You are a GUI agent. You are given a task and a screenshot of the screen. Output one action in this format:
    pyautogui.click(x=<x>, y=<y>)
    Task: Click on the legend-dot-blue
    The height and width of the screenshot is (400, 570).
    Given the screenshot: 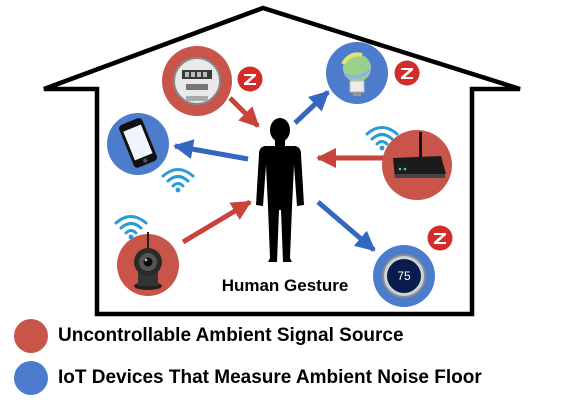 What is the action you would take?
    pyautogui.click(x=31, y=378)
    